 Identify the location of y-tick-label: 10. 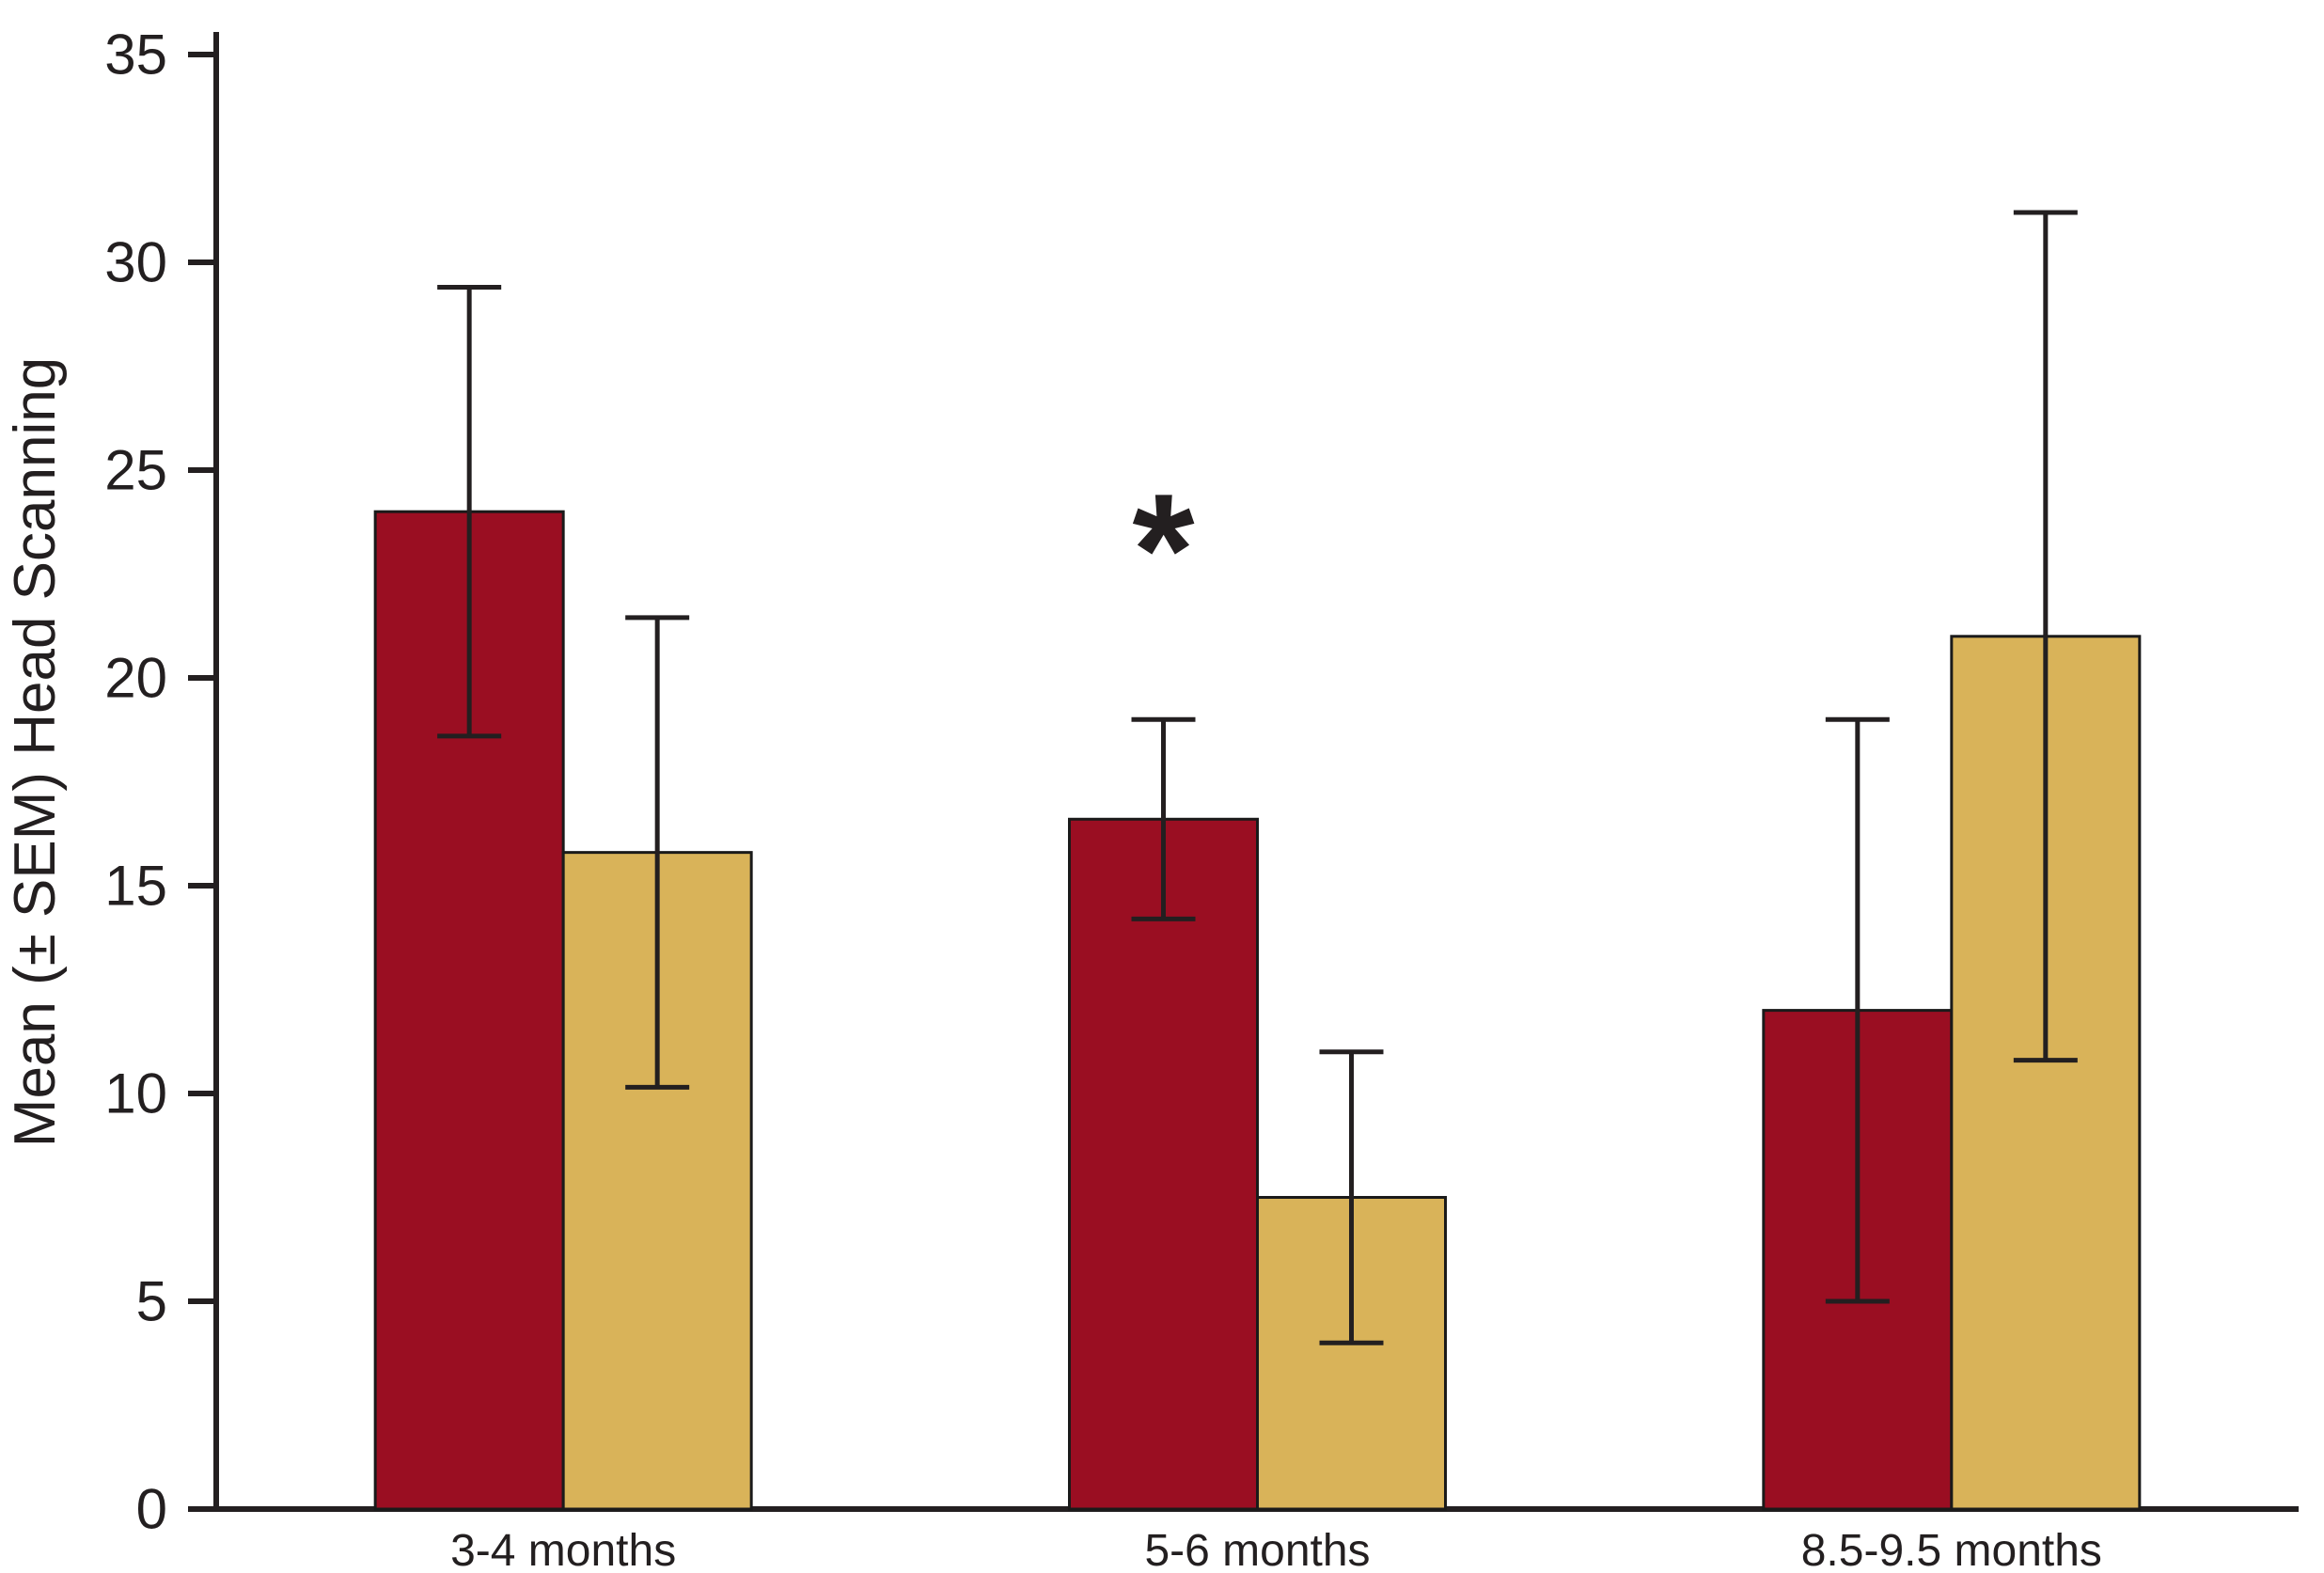
(135, 1094).